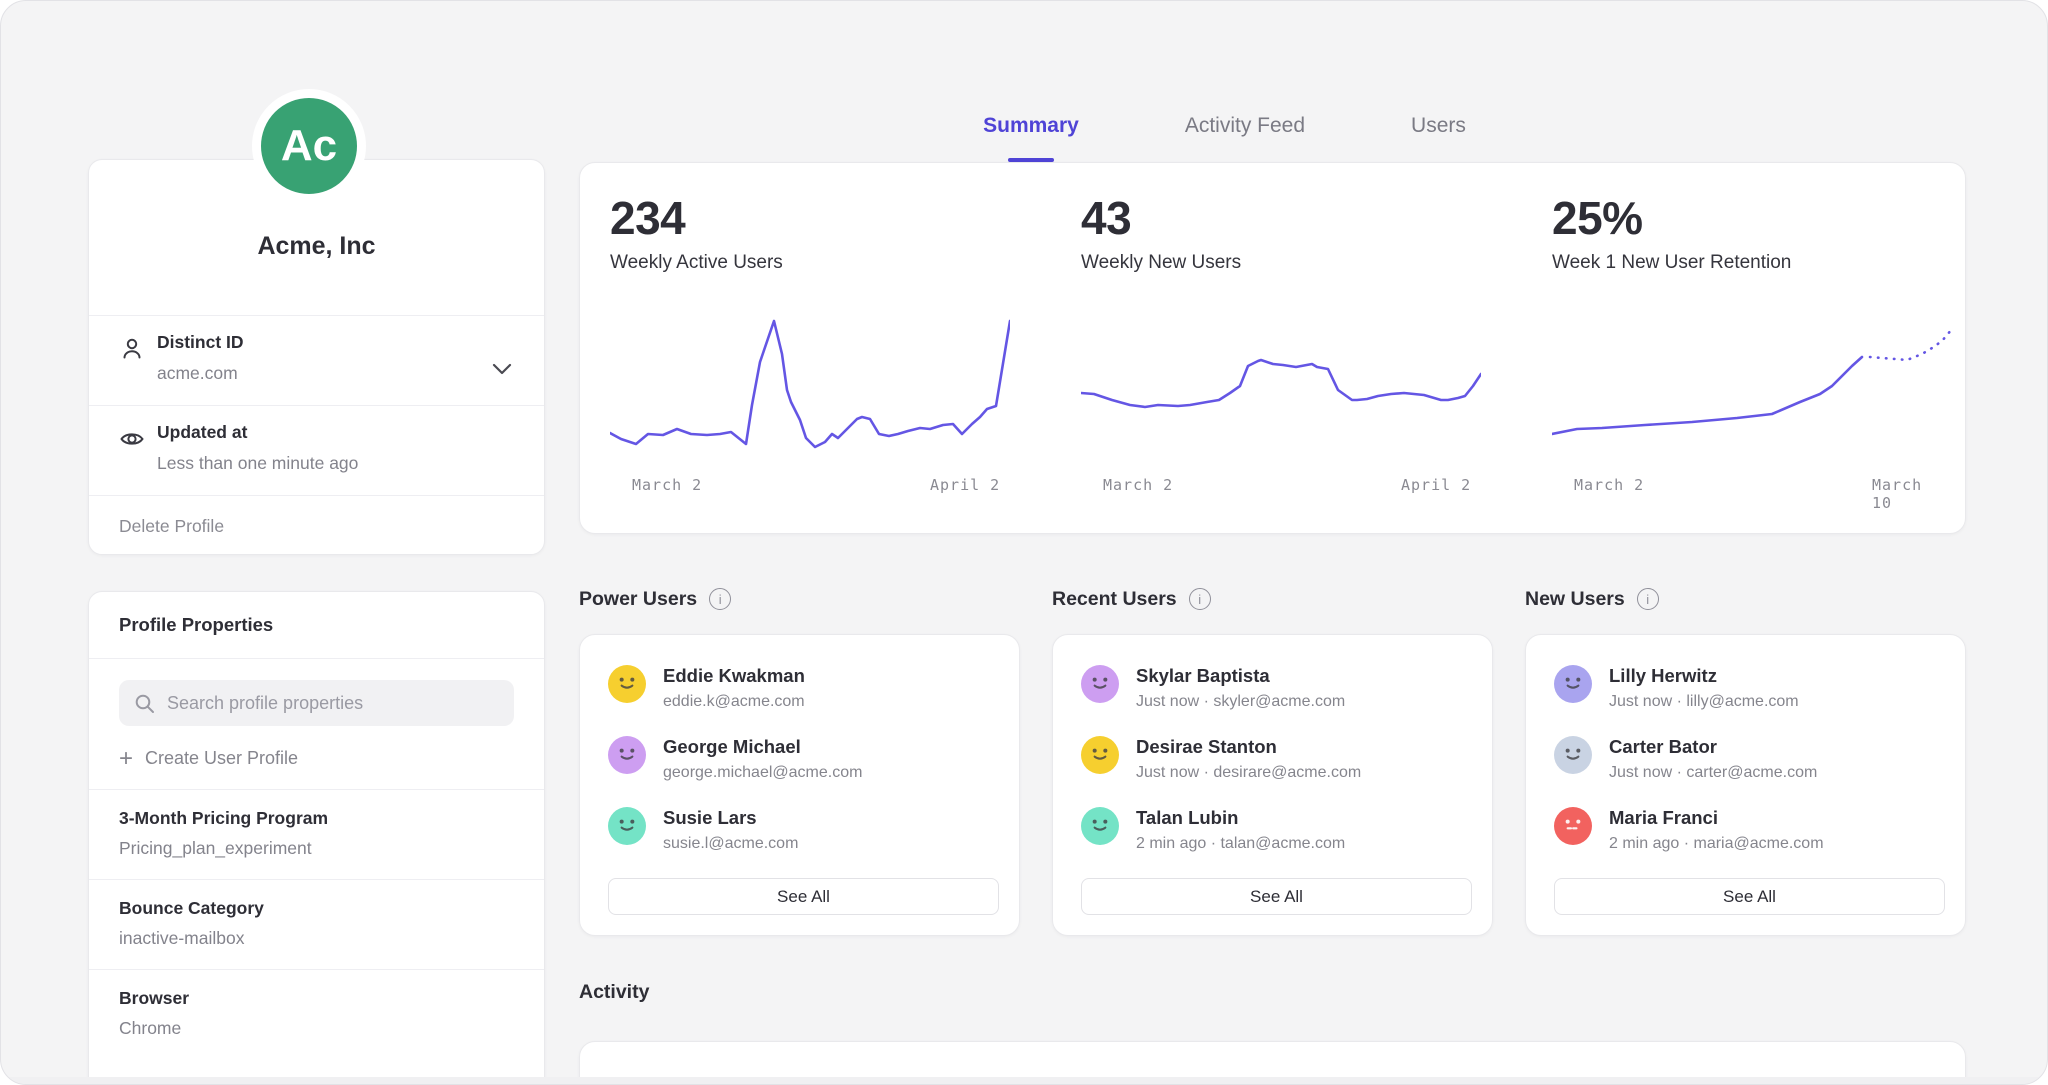 This screenshot has width=2048, height=1085. What do you see at coordinates (197, 373) in the screenshot?
I see `distinct-id-value: acme.com` at bounding box center [197, 373].